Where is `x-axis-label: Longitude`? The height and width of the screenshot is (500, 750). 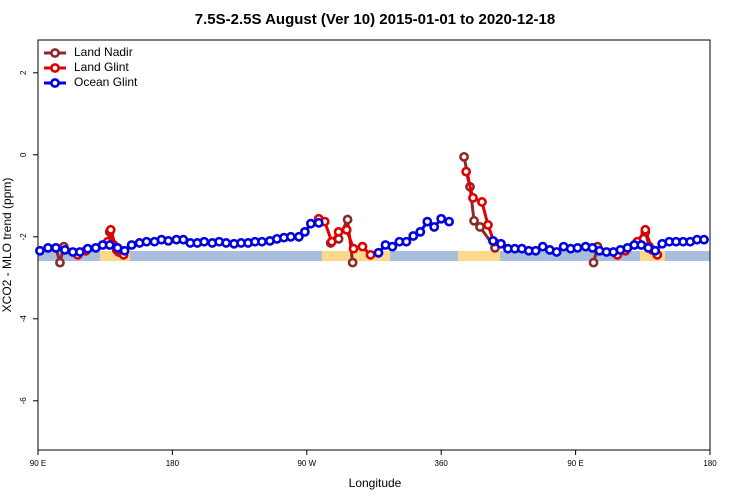 x-axis-label: Longitude is located at coordinates (375, 483).